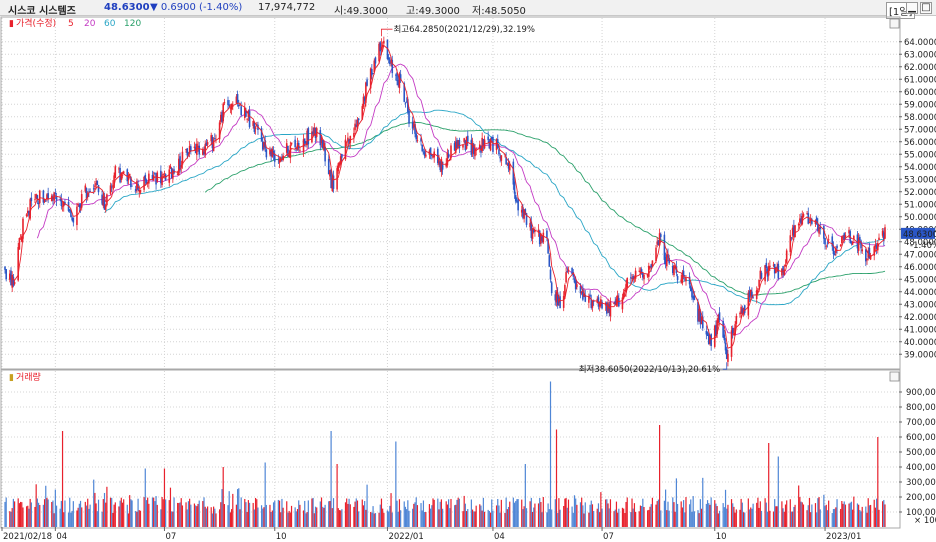  I want to click on volume-tick-label: 800,000, so click(921, 408).